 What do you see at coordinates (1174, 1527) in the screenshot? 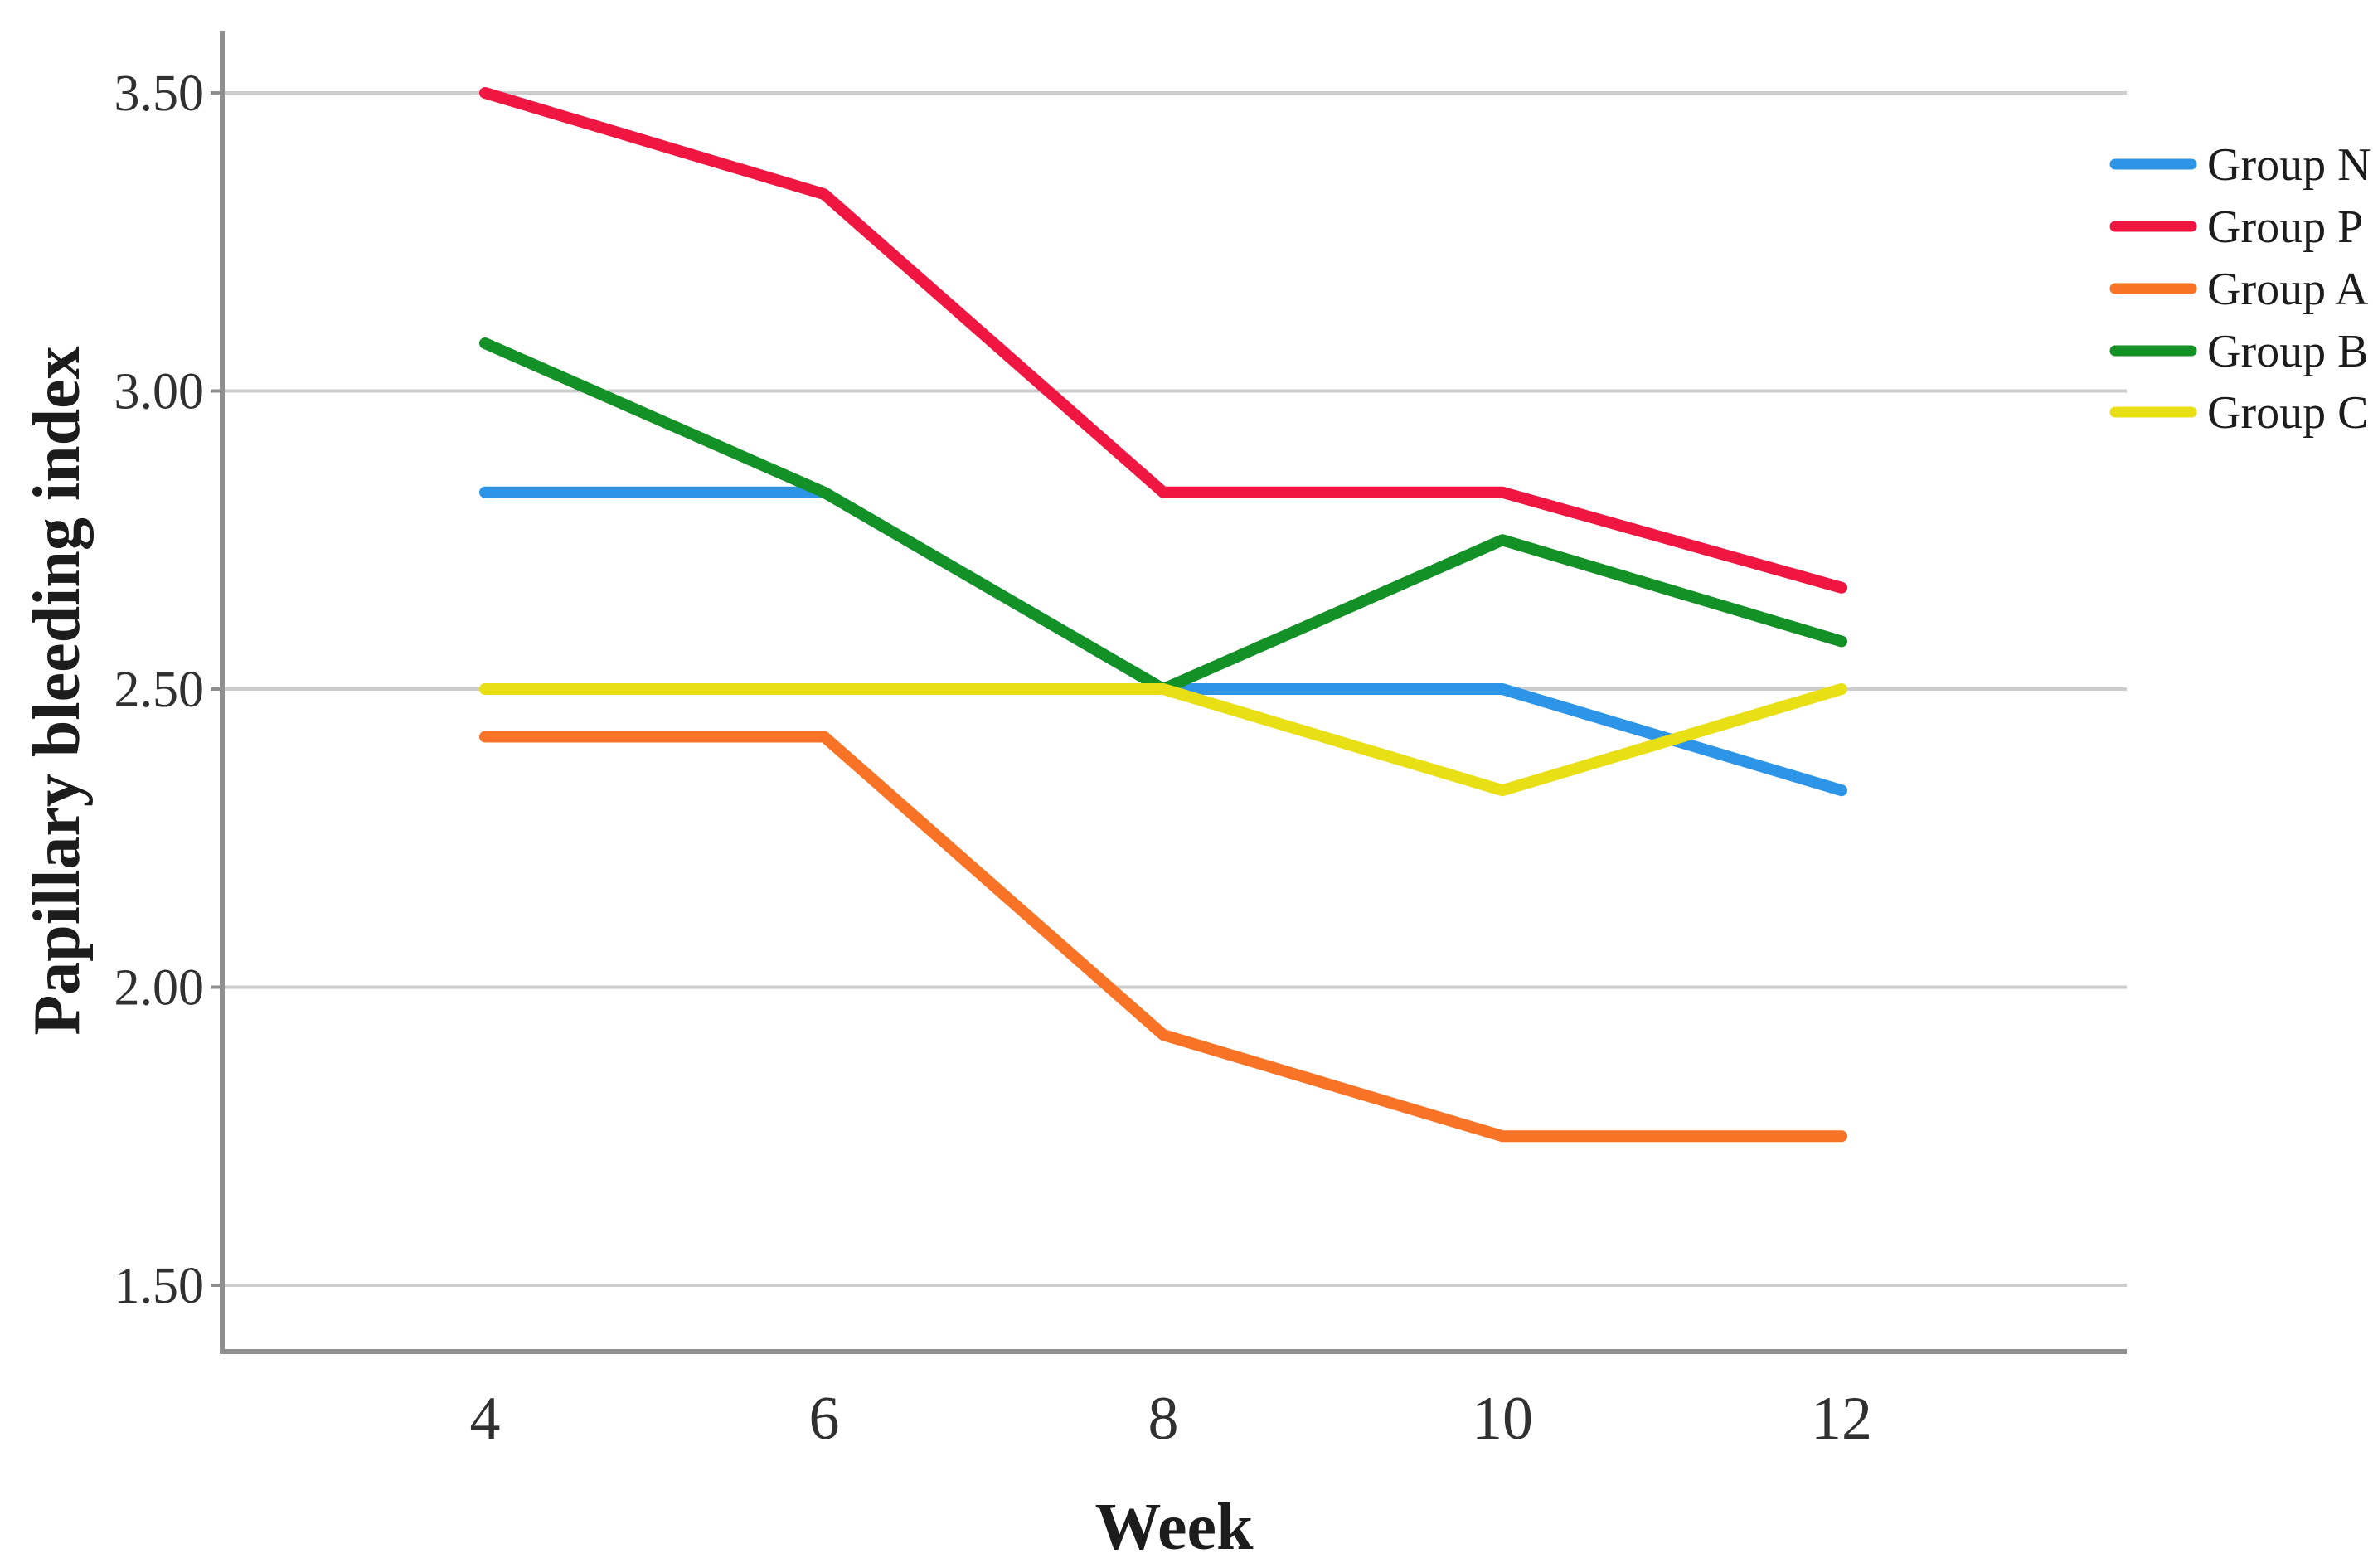
I see `x-axis-title: Week` at bounding box center [1174, 1527].